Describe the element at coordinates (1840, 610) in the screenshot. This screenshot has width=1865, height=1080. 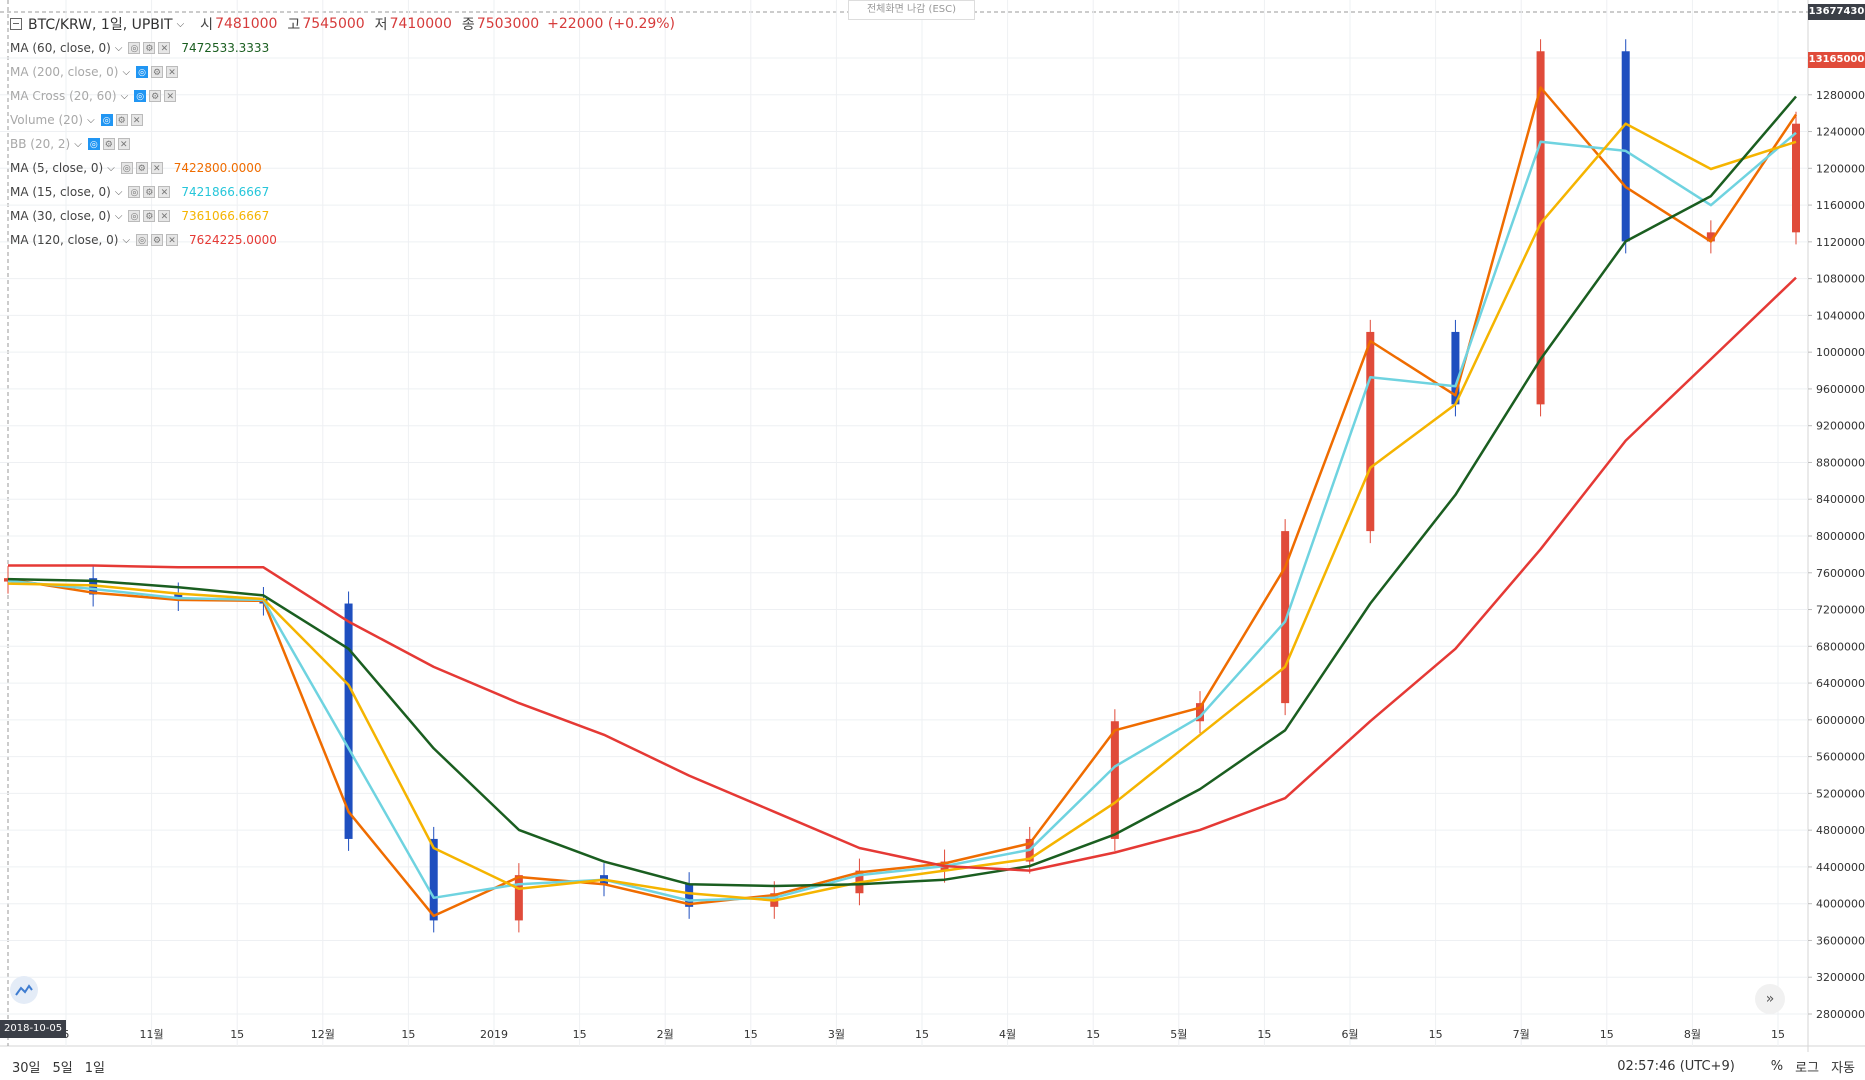
I see `price-tick-label: 7200000` at that location.